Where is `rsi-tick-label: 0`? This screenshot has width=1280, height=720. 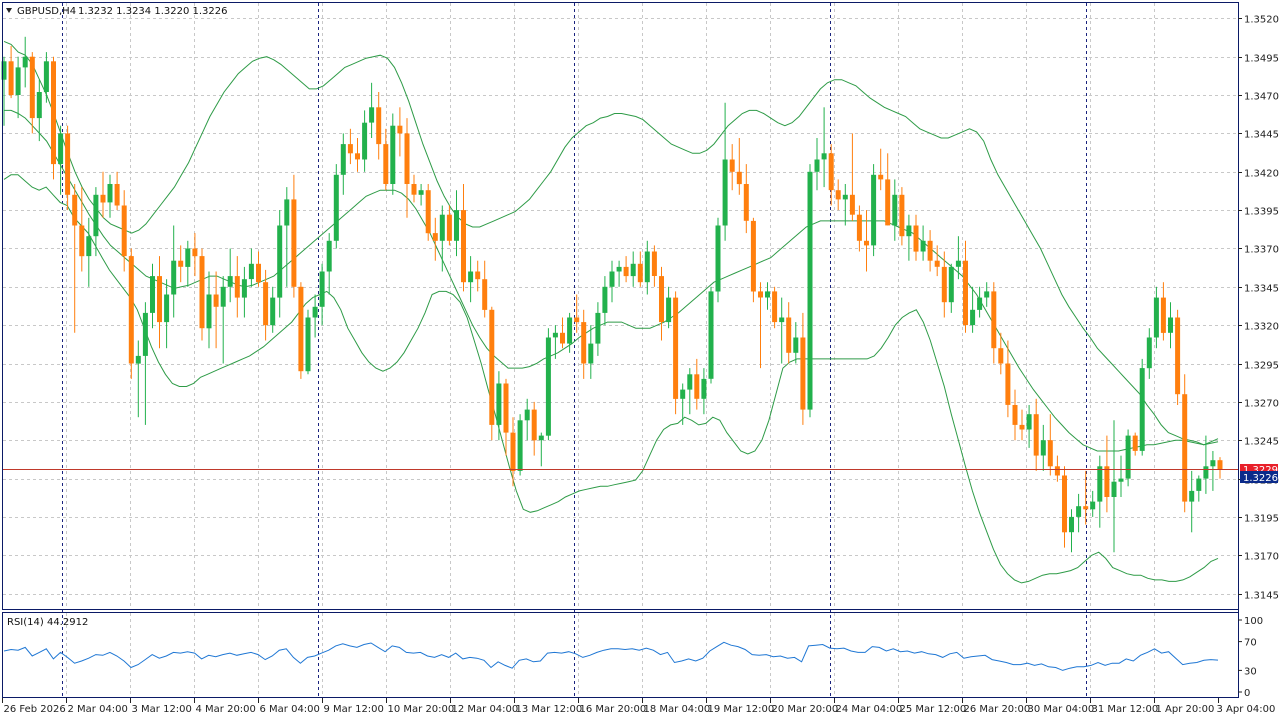
rsi-tick-label: 0 is located at coordinates (1247, 693).